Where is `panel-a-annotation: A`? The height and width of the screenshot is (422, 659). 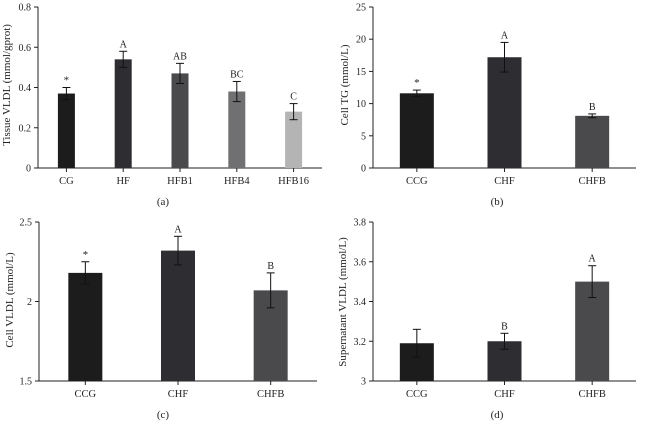
panel-a-annotation: A is located at coordinates (124, 44).